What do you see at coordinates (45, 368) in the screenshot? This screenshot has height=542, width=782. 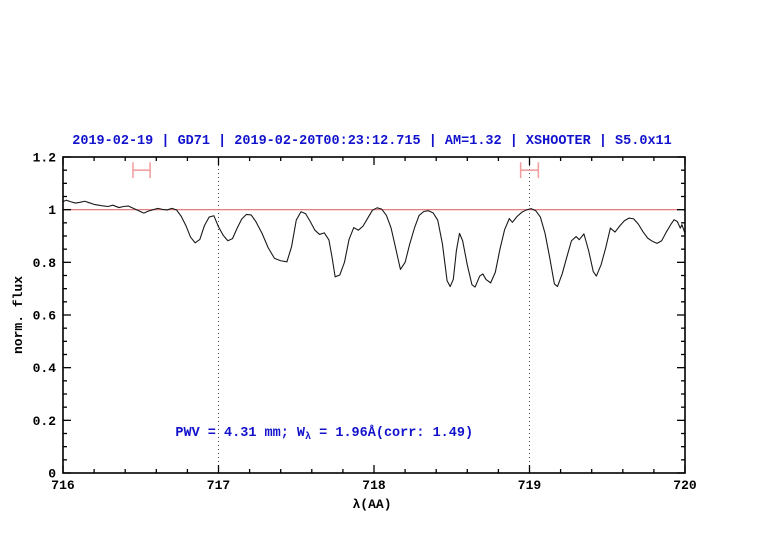 I see `y-tick-label: 0.4` at bounding box center [45, 368].